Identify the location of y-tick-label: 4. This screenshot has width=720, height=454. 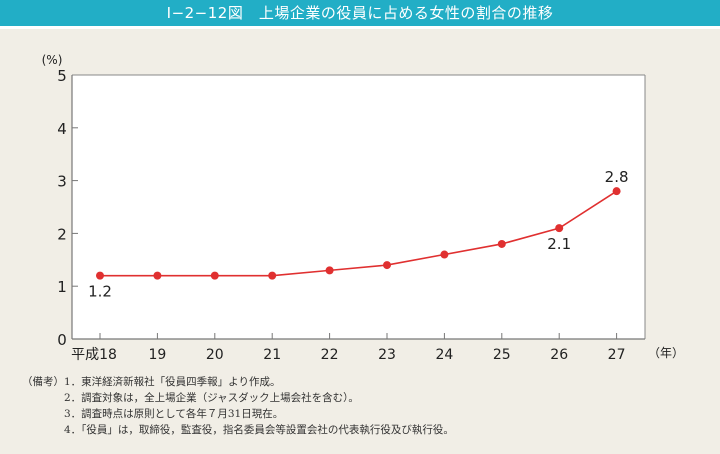
(62, 129).